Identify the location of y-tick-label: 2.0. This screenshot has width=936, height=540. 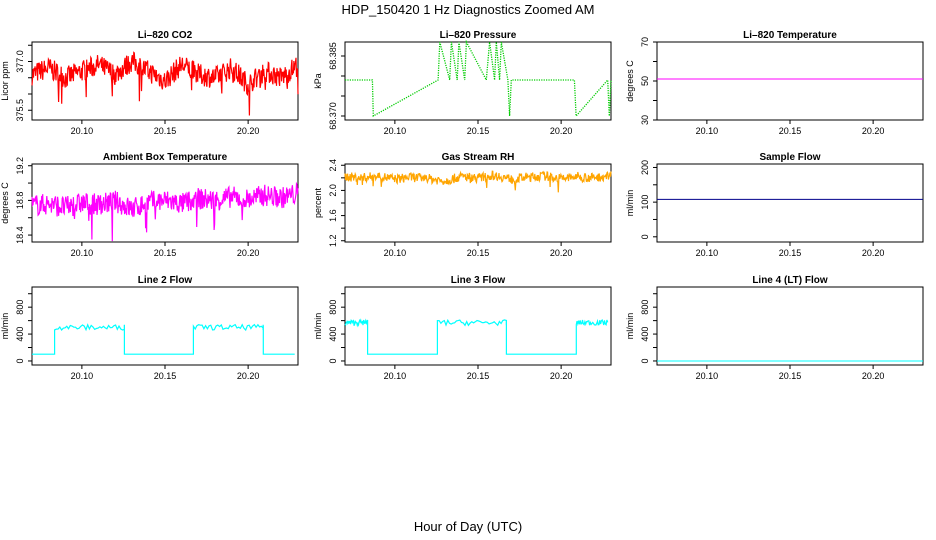
(333, 190).